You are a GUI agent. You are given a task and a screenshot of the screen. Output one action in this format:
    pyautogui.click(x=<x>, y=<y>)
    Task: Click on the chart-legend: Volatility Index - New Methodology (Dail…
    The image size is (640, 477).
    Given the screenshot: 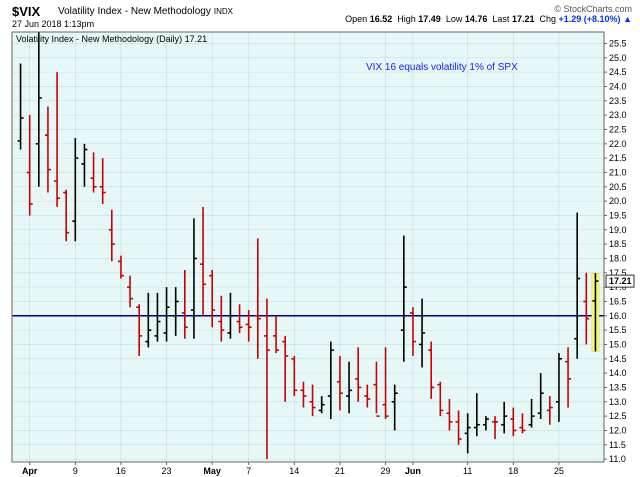 What is the action you would take?
    pyautogui.click(x=111, y=39)
    